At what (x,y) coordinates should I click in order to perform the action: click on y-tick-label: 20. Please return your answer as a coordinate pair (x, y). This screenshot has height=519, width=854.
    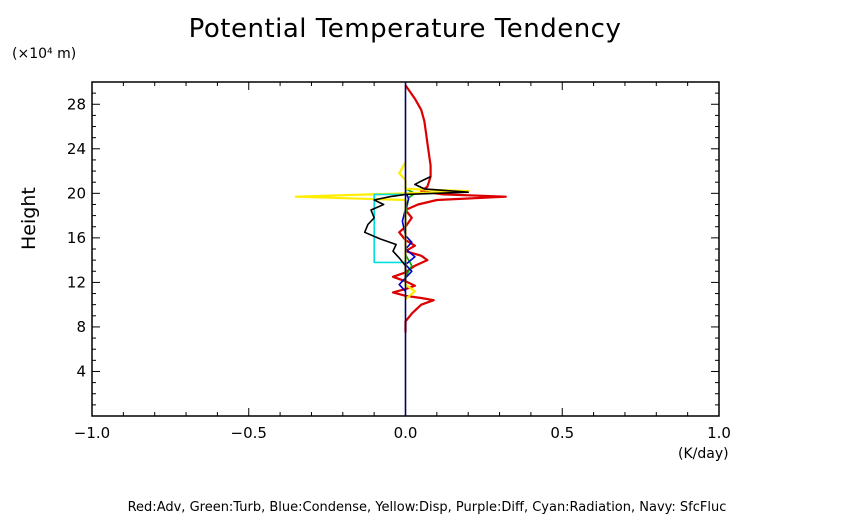
    Looking at the image, I should click on (76, 193).